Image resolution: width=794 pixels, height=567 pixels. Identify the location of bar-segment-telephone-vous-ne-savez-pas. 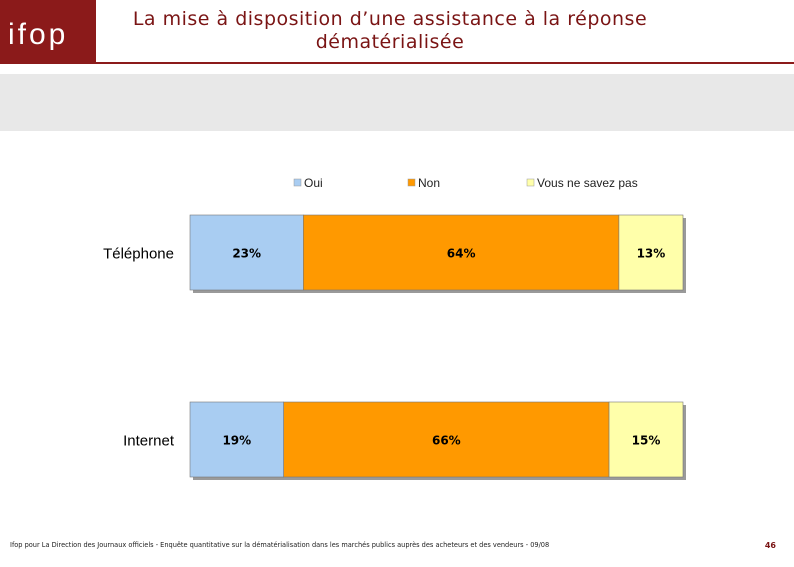
(651, 252).